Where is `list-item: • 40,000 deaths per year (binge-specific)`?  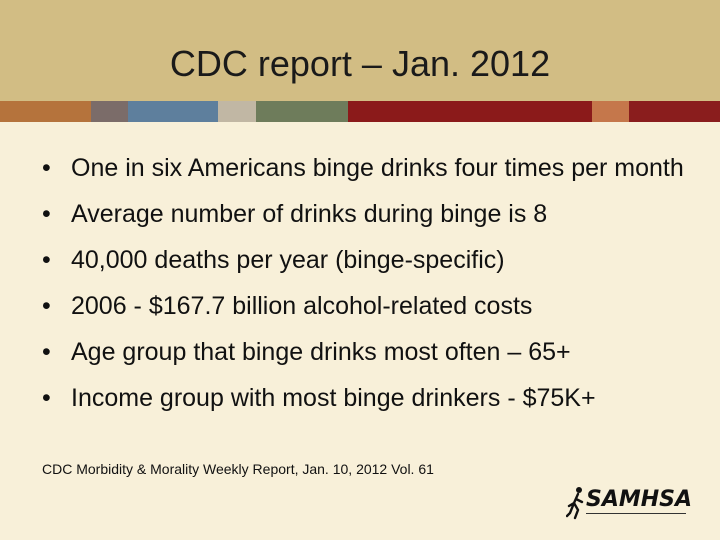
list-item: • 40,000 deaths per year (binge-specific) is located at coordinates (372, 260).